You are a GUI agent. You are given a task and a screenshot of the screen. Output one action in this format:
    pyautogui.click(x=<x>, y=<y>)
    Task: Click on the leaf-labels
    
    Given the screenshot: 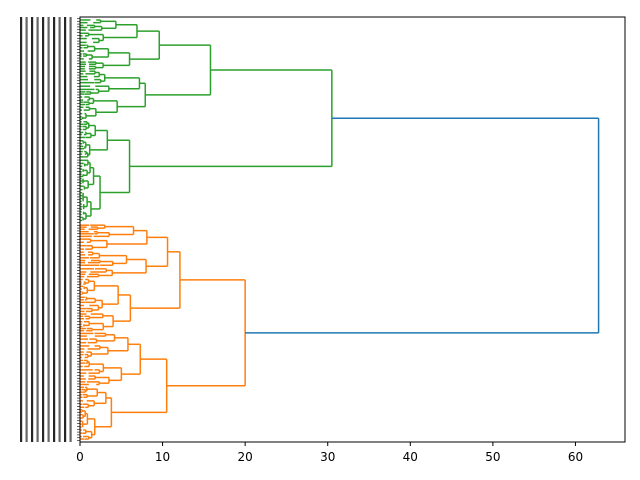 What is the action you would take?
    pyautogui.click(x=50, y=229)
    